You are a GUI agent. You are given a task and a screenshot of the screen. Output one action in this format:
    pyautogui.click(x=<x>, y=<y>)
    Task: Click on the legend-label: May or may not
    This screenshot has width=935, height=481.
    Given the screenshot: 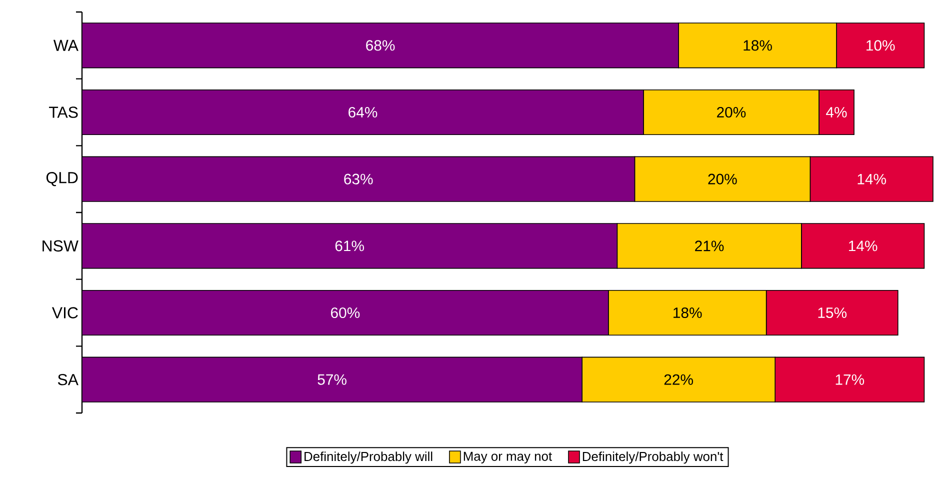 What is the action you would take?
    pyautogui.click(x=508, y=458)
    